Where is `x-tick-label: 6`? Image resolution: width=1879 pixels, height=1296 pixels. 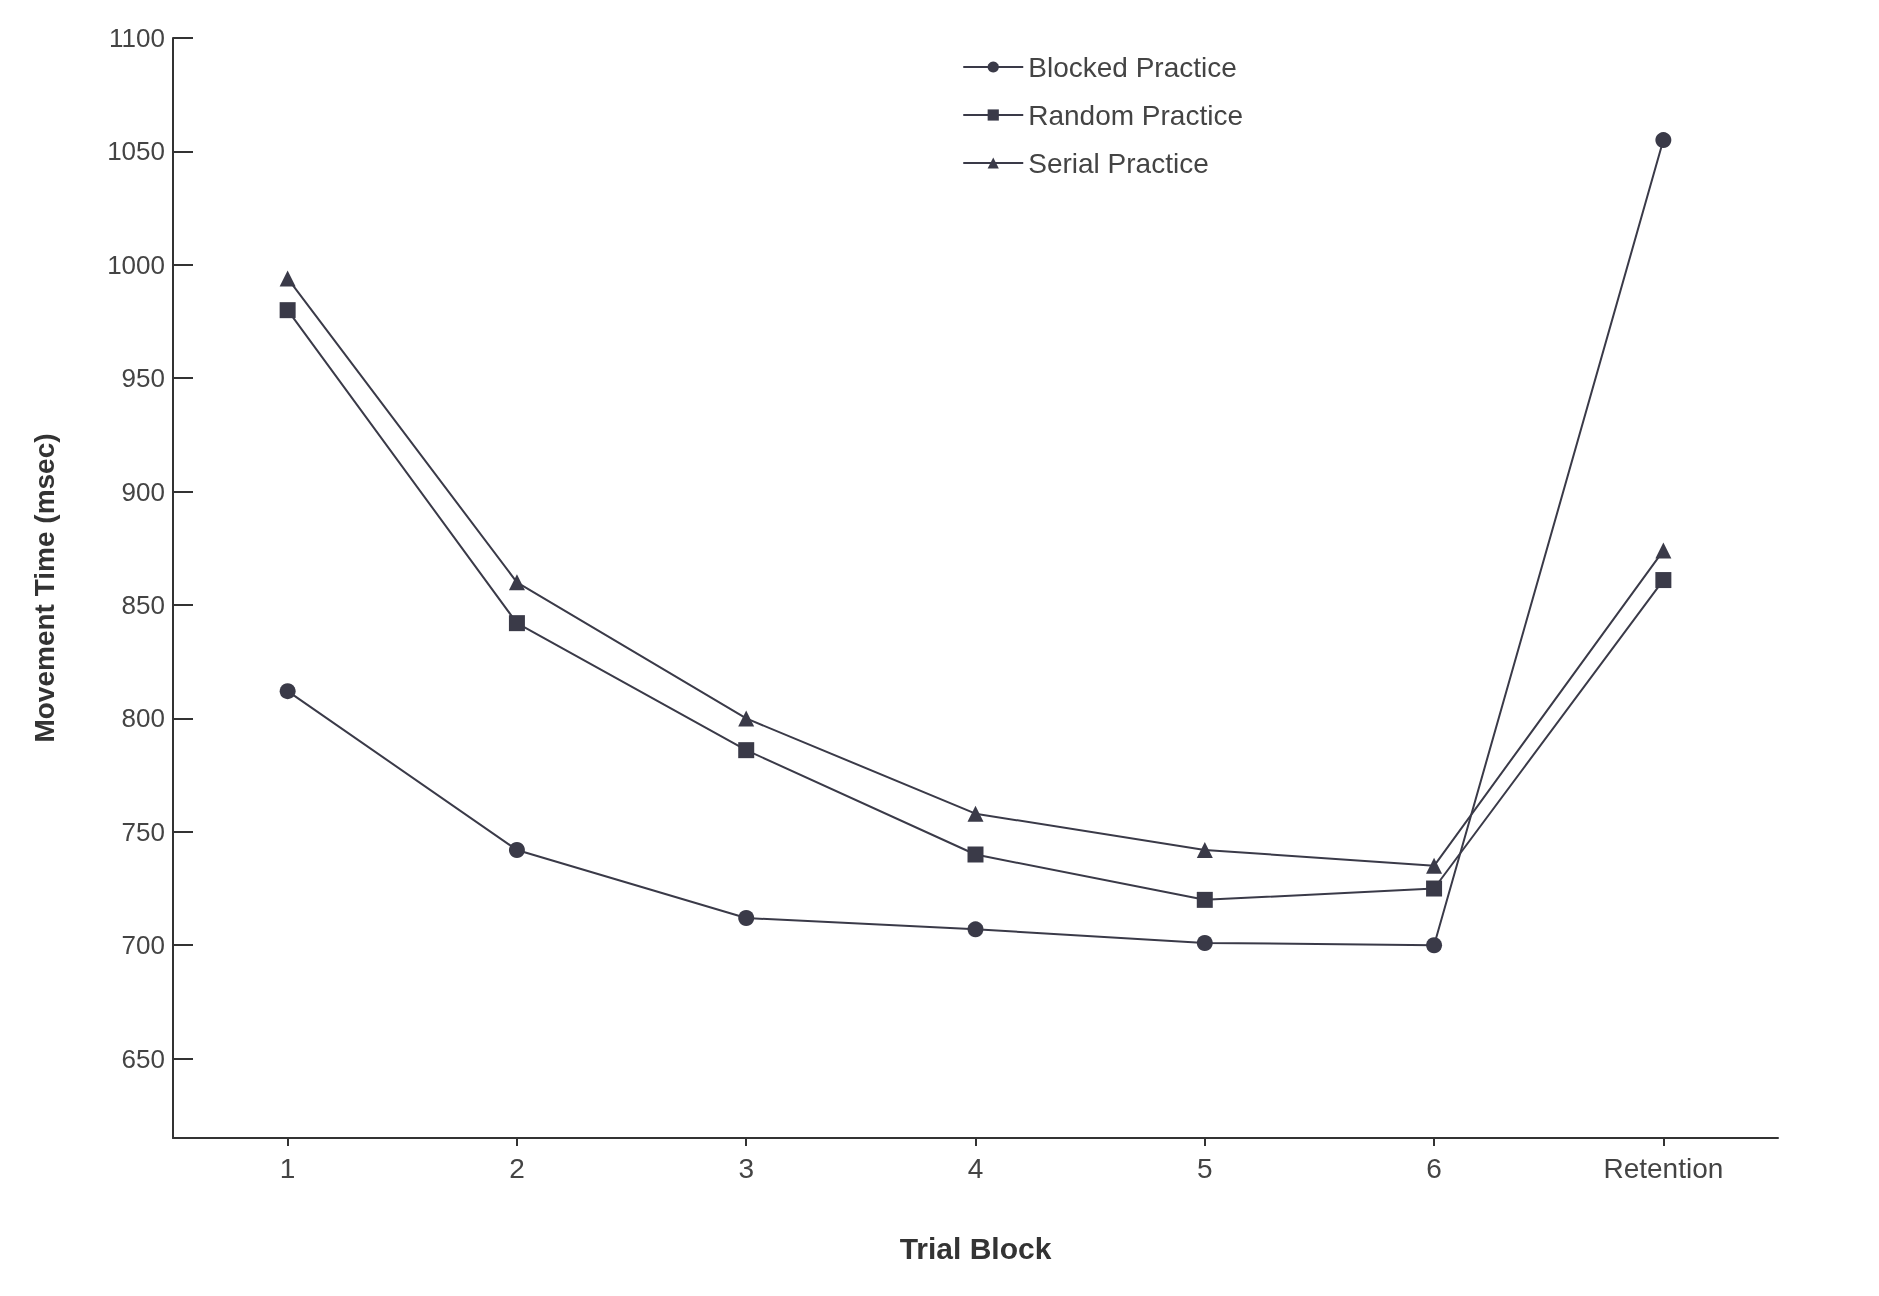 x-tick-label: 6 is located at coordinates (1434, 1168).